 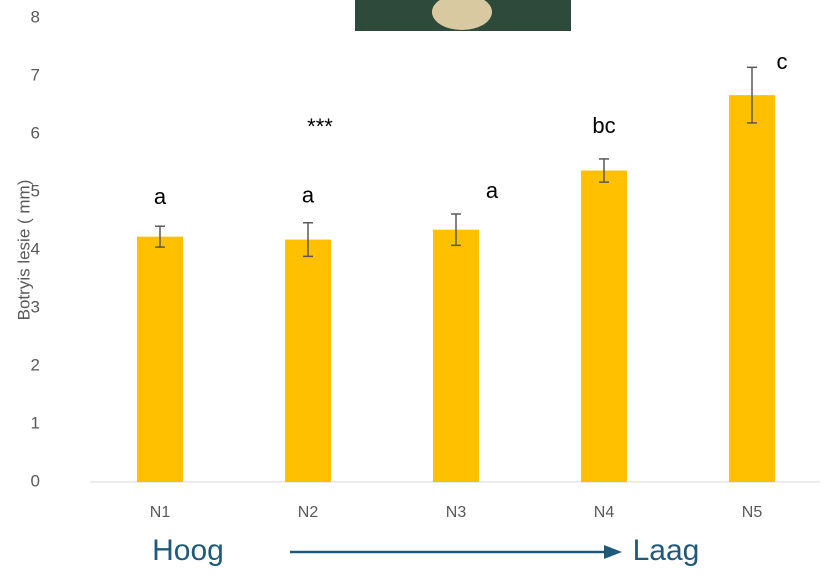 What do you see at coordinates (35, 248) in the screenshot?
I see `y-tick-label: 4` at bounding box center [35, 248].